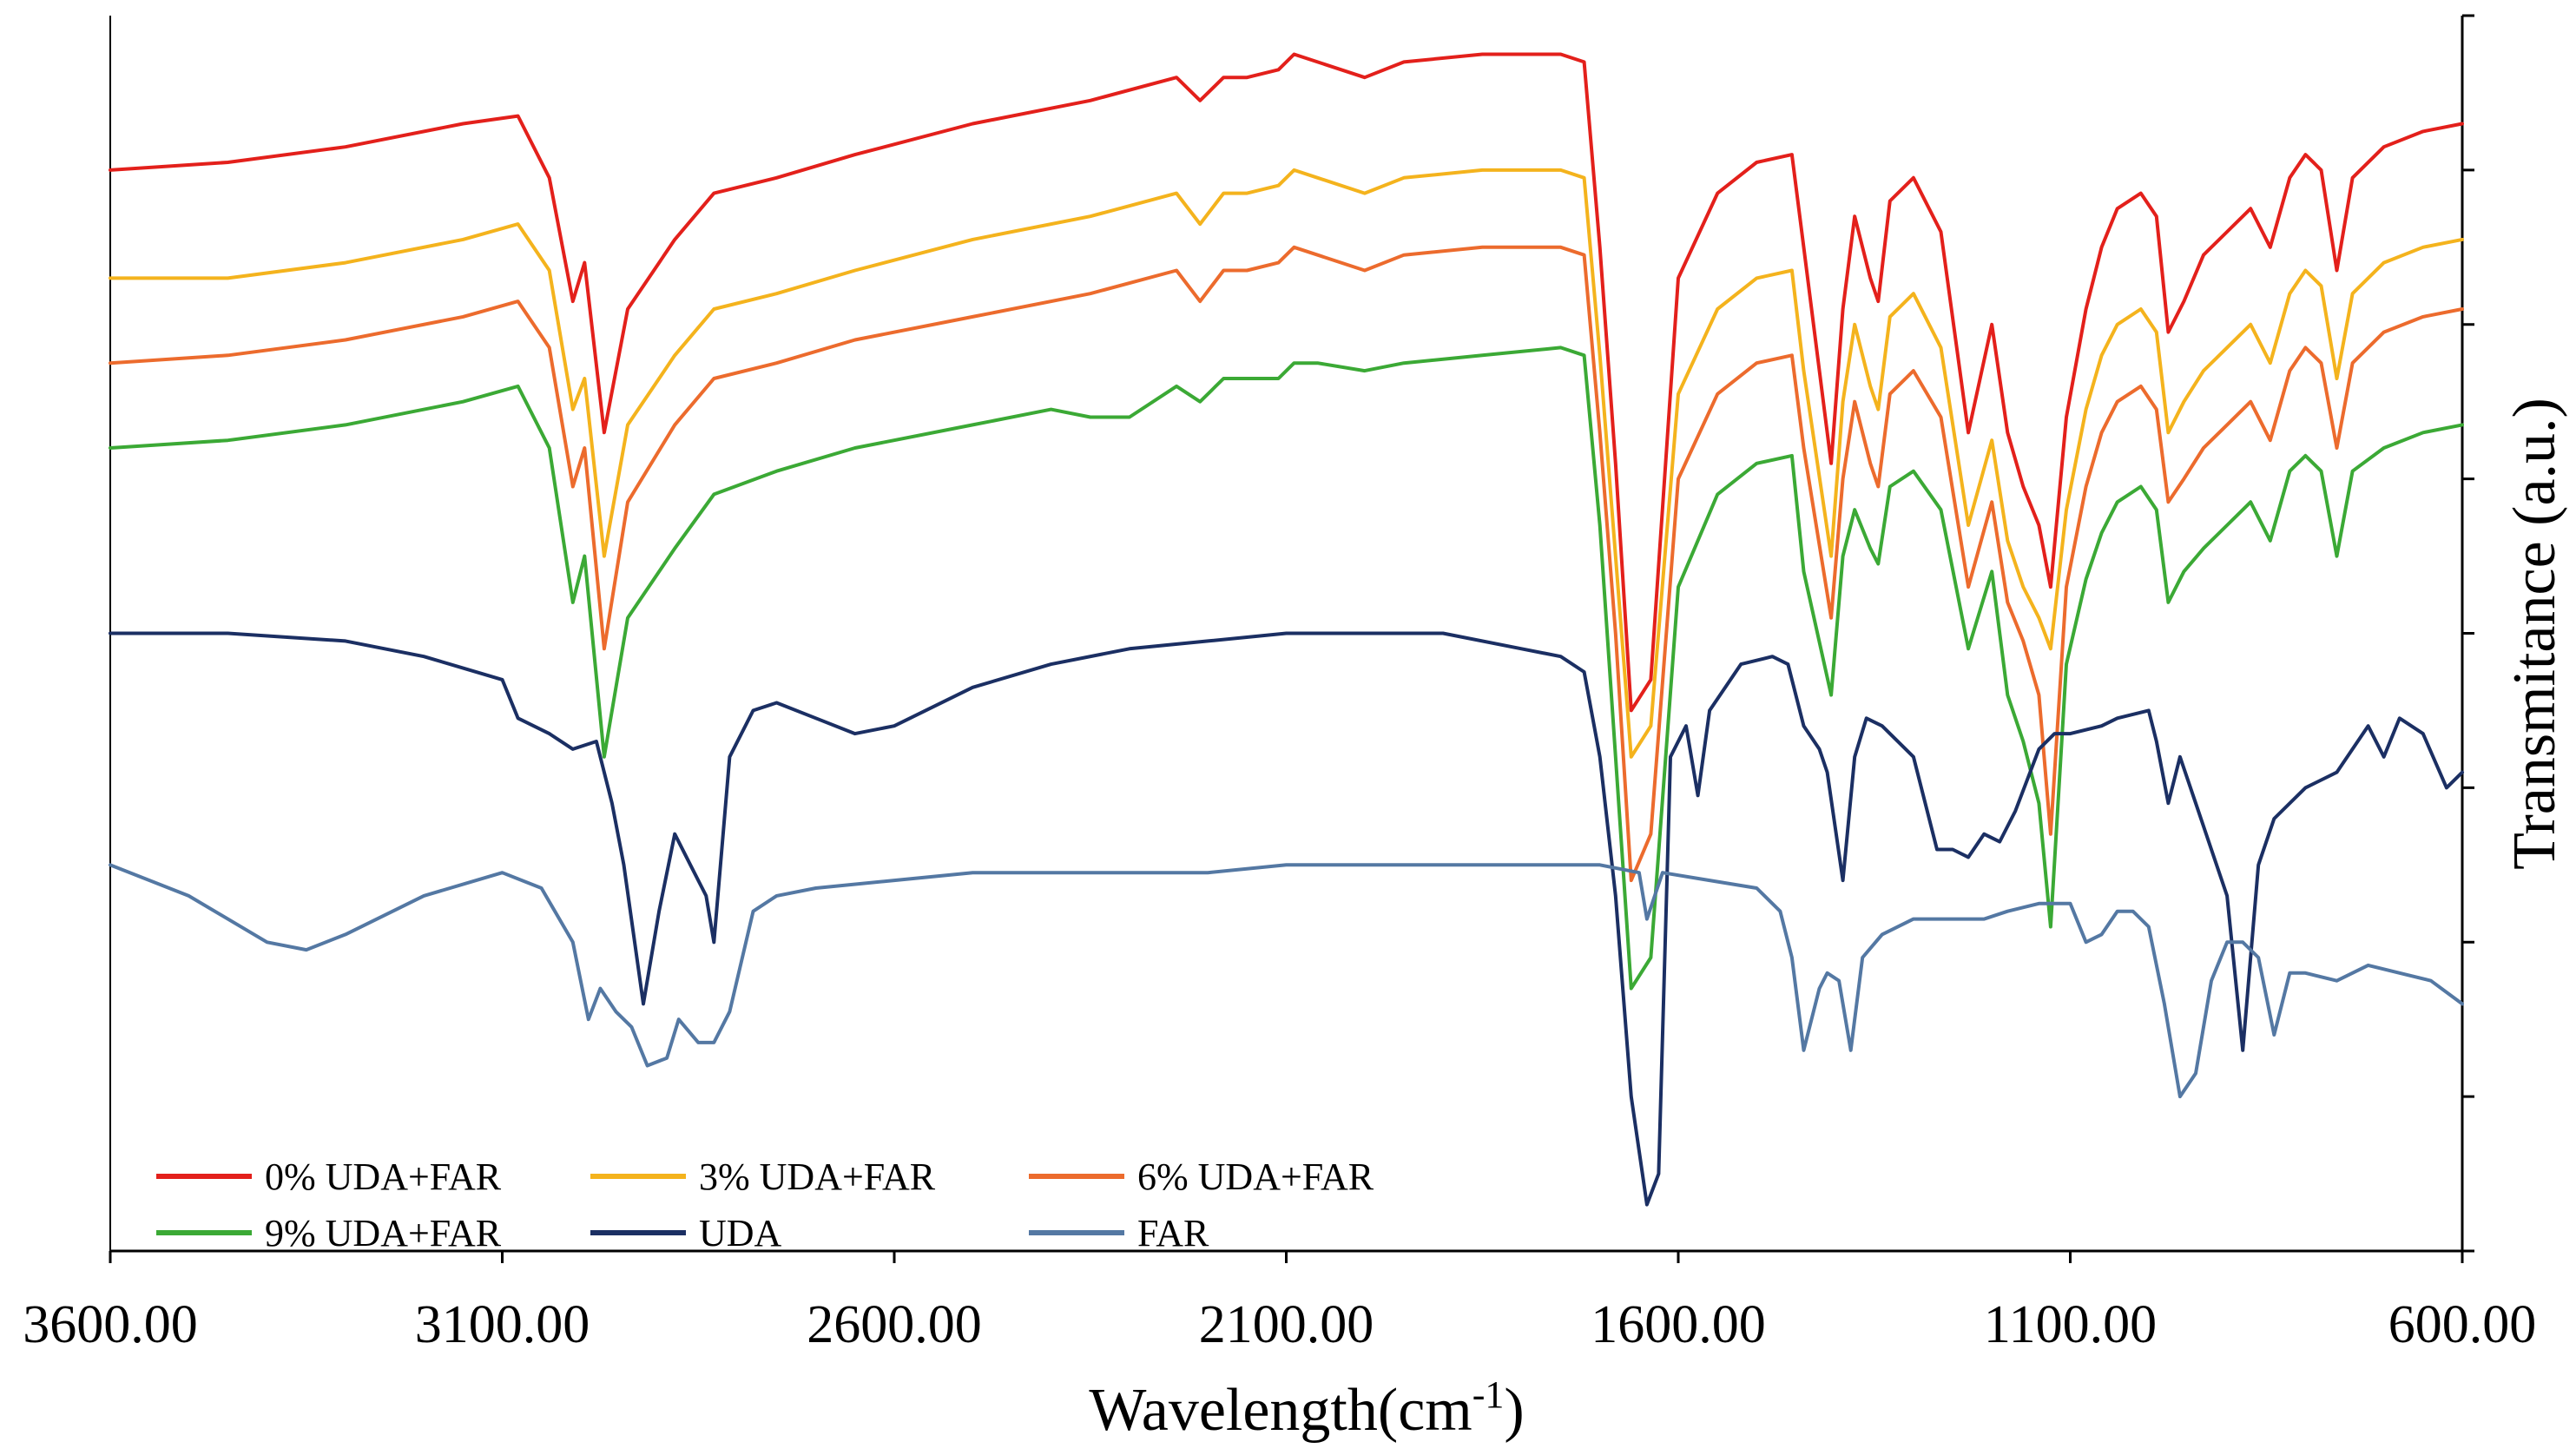 The width and height of the screenshot is (2576, 1455). What do you see at coordinates (1255, 1176) in the screenshot?
I see `legend-label-6-uda-far: 6% UDA+FAR` at bounding box center [1255, 1176].